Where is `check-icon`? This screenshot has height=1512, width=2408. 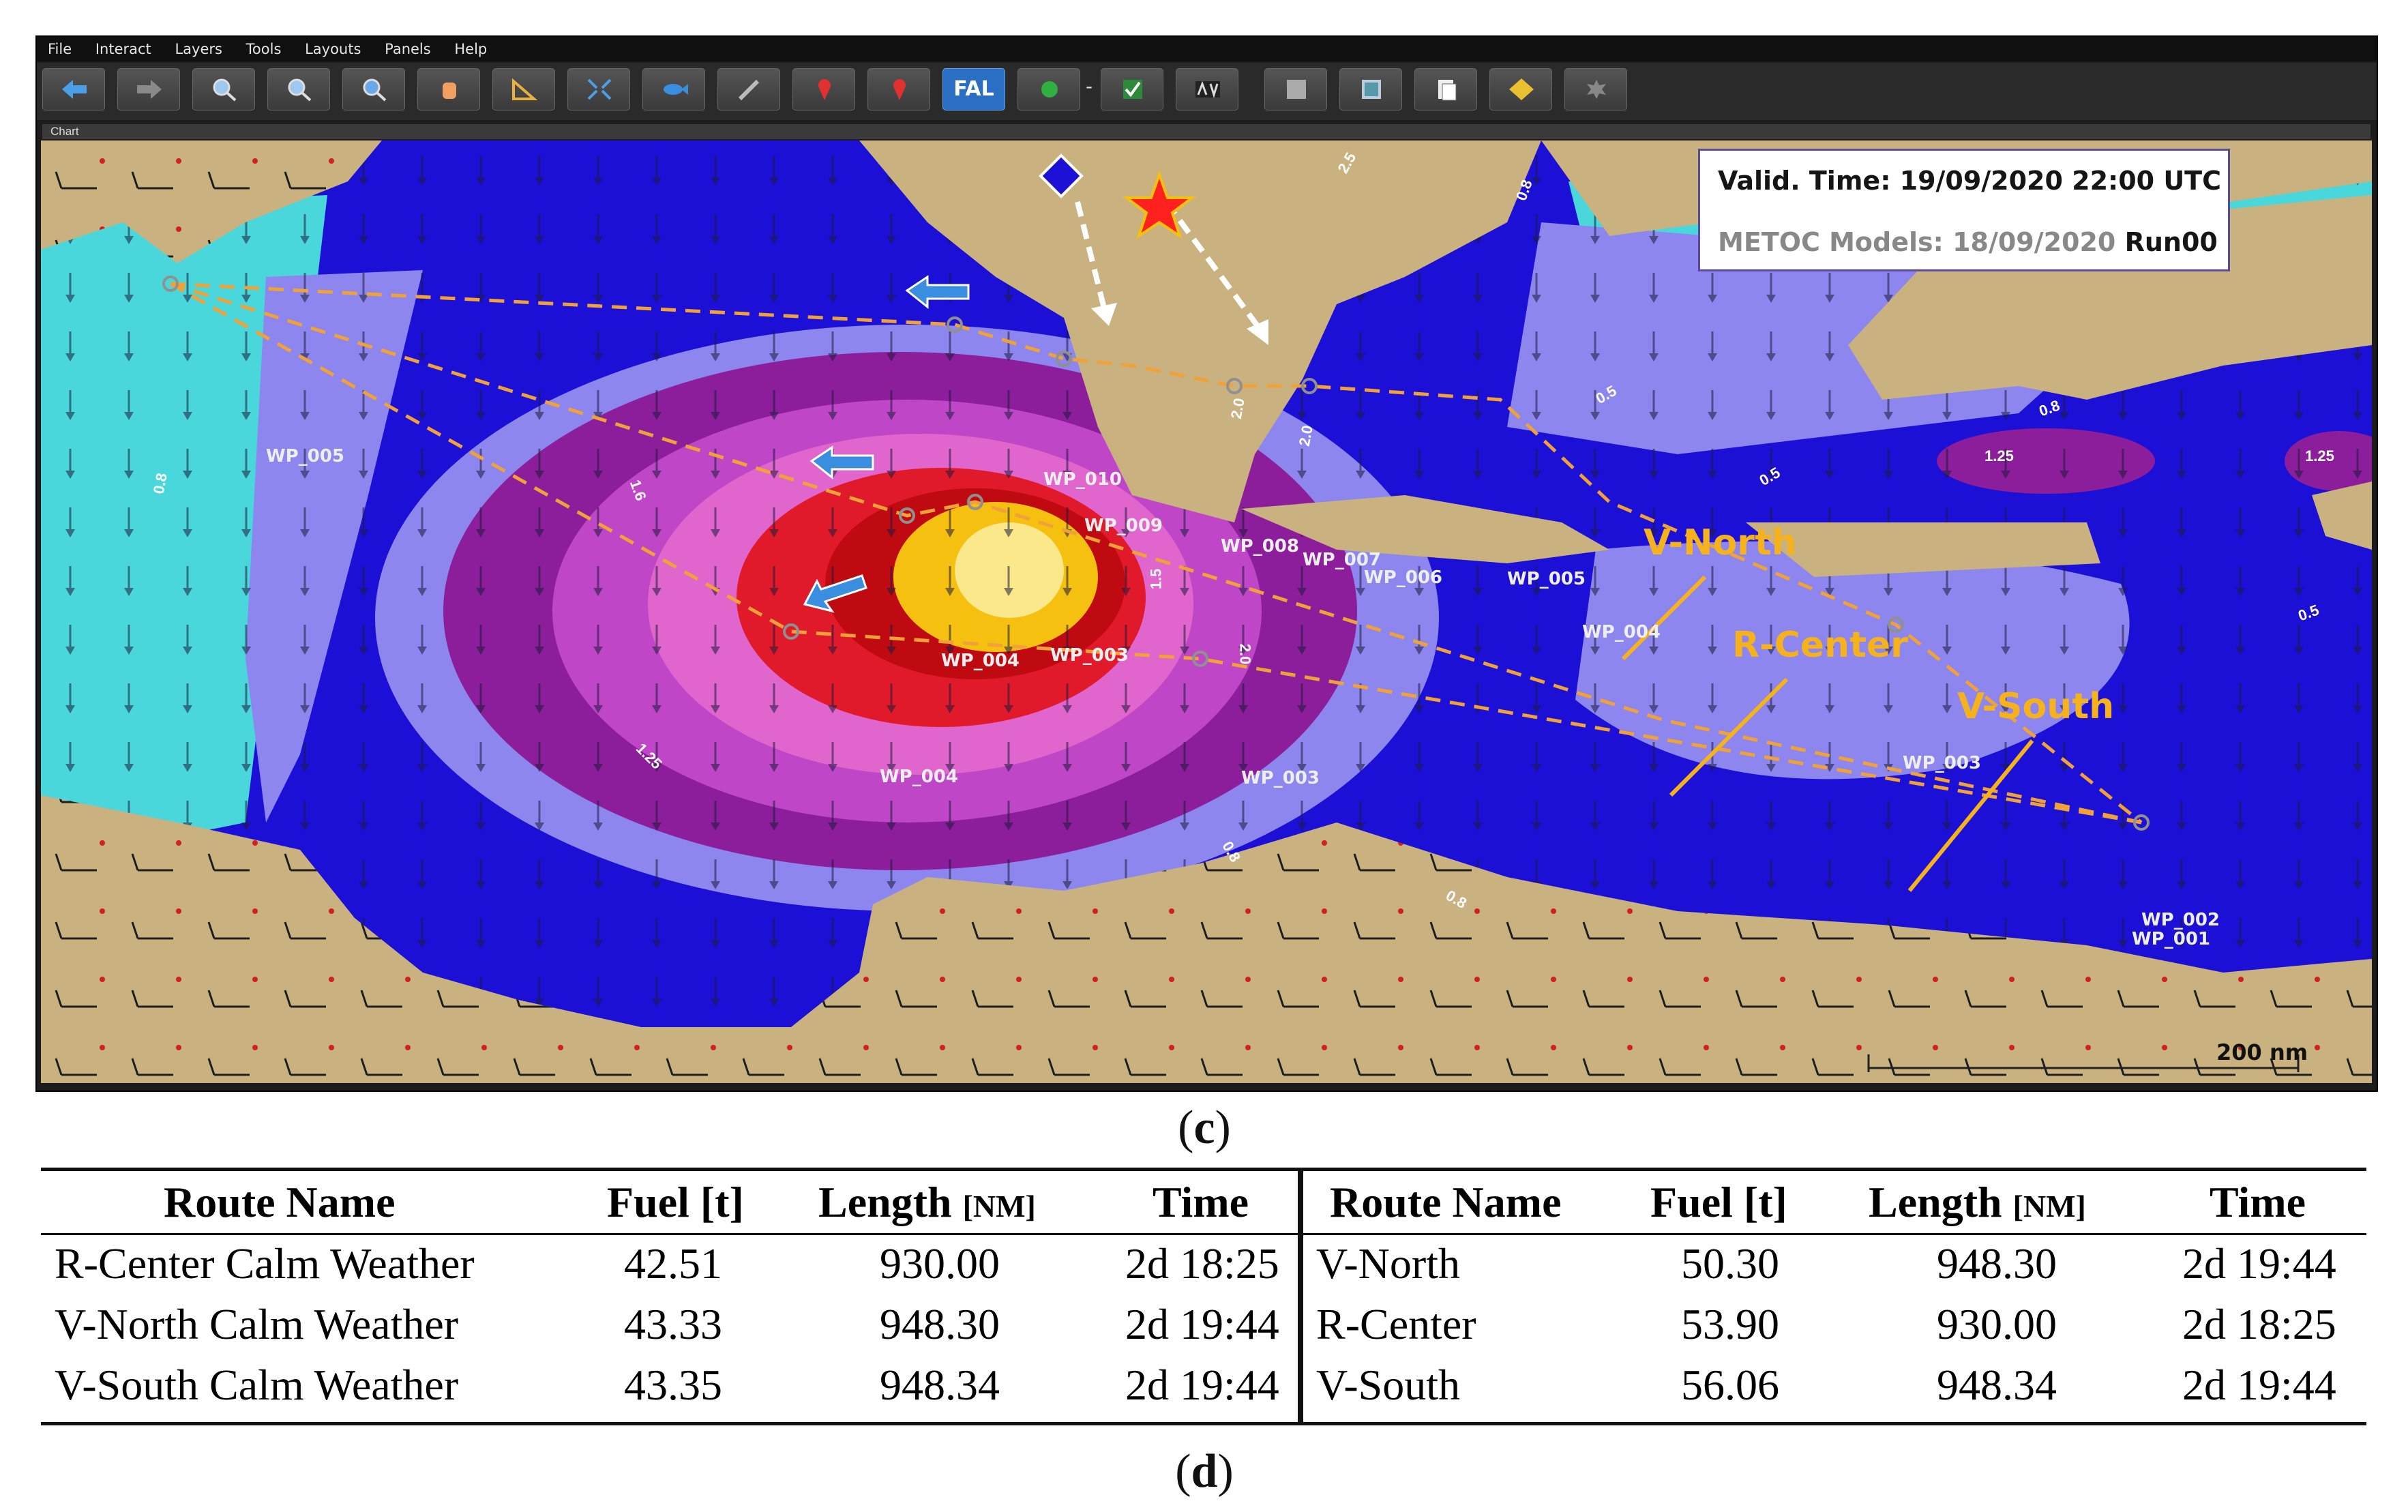
check-icon is located at coordinates (1132, 89).